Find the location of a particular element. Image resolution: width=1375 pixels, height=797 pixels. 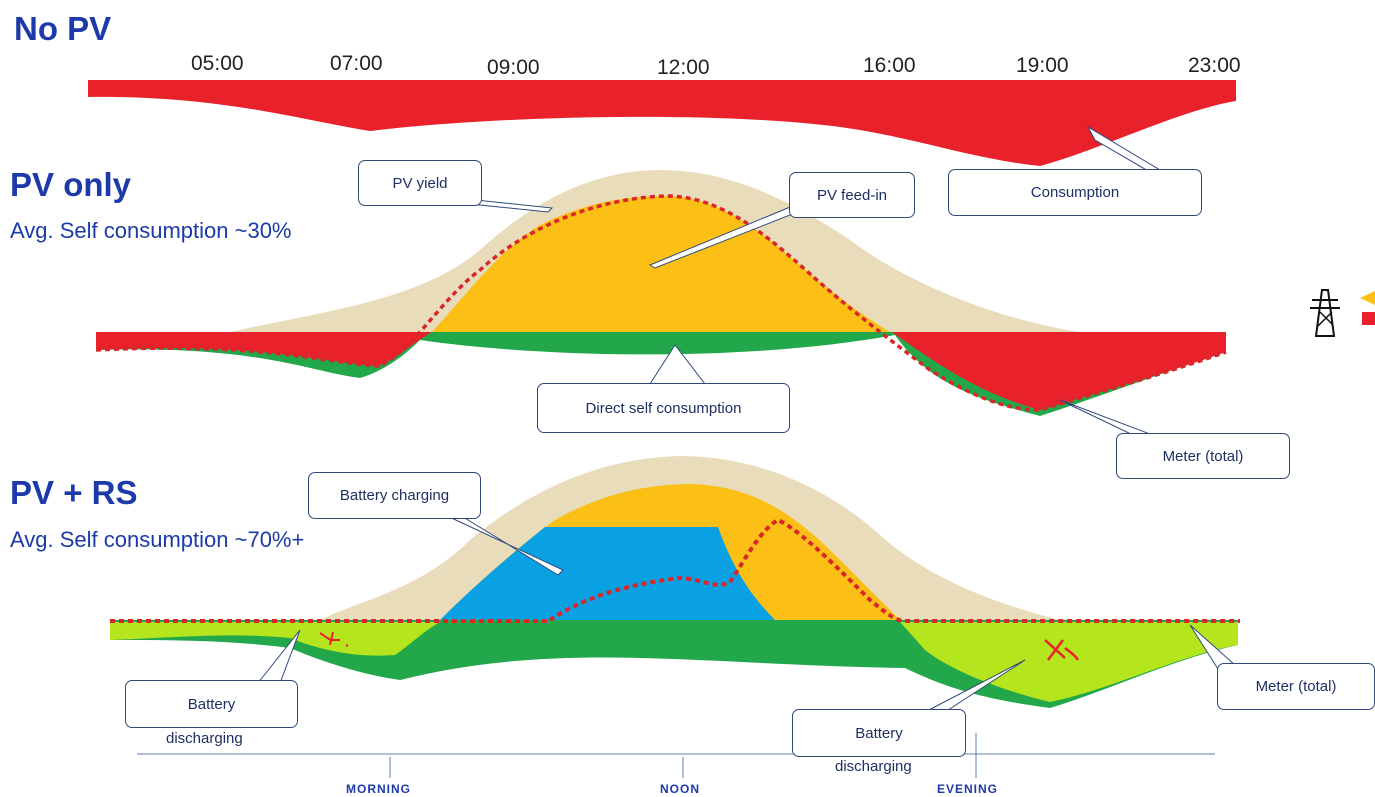

consumption-callout: Consumption is located at coordinates (1075, 192).